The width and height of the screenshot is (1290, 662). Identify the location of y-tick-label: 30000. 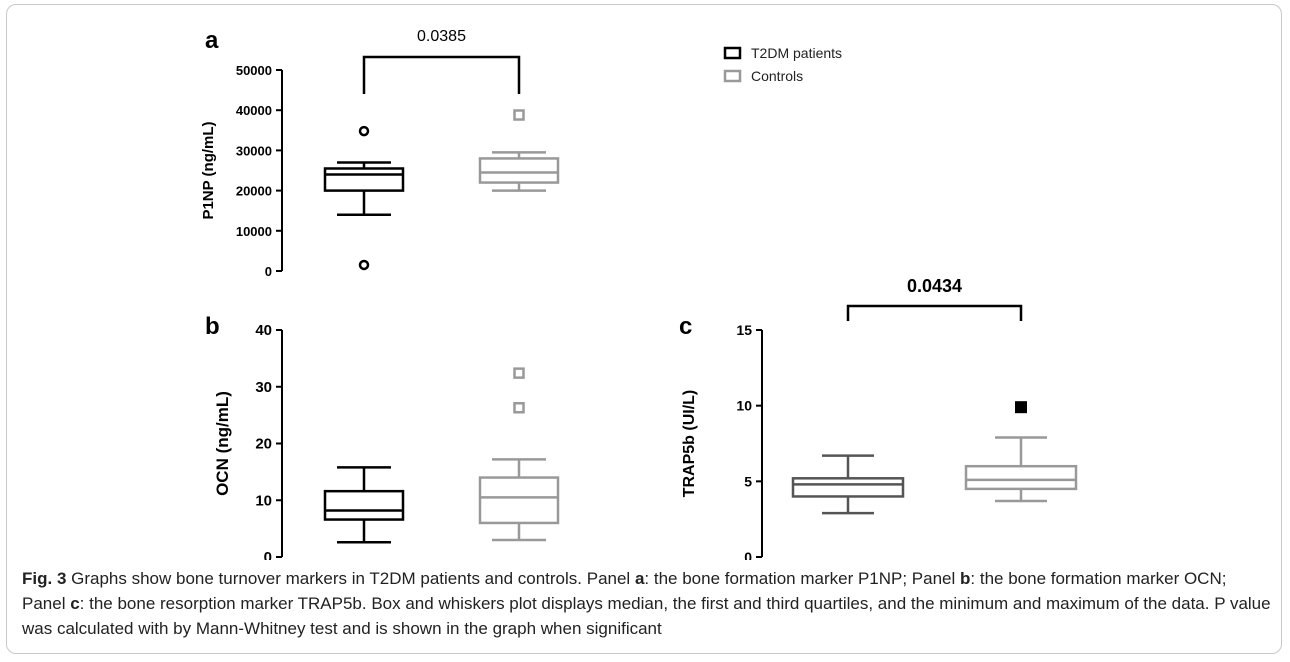
(254, 150).